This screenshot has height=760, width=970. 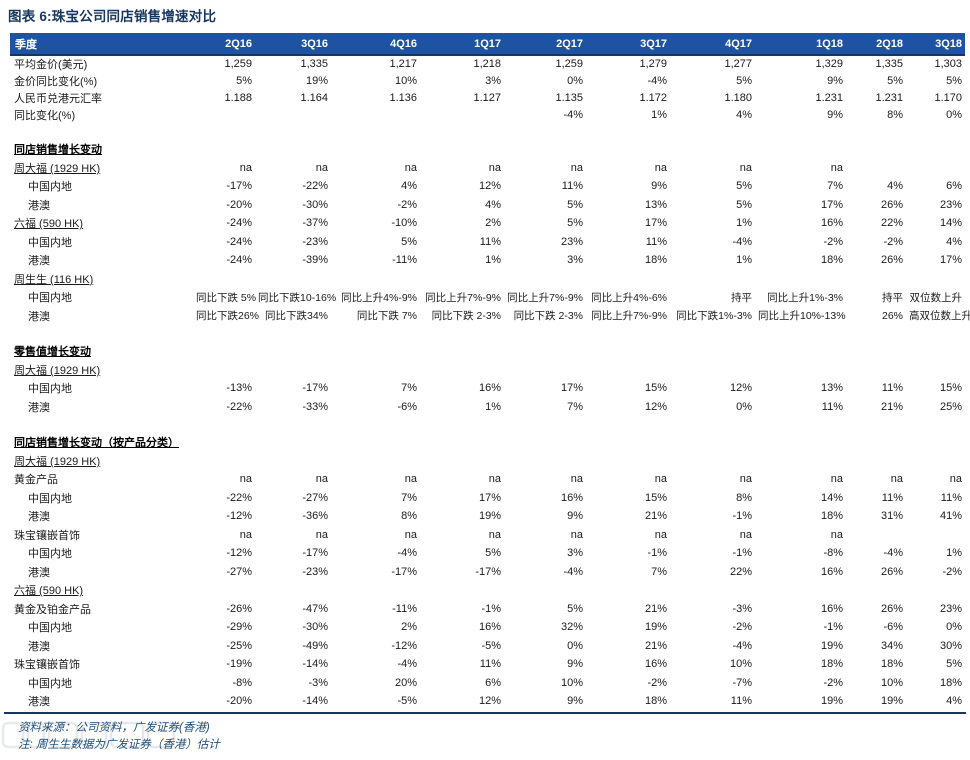 What do you see at coordinates (239, 627) in the screenshot?
I see `value-cell: -29%` at bounding box center [239, 627].